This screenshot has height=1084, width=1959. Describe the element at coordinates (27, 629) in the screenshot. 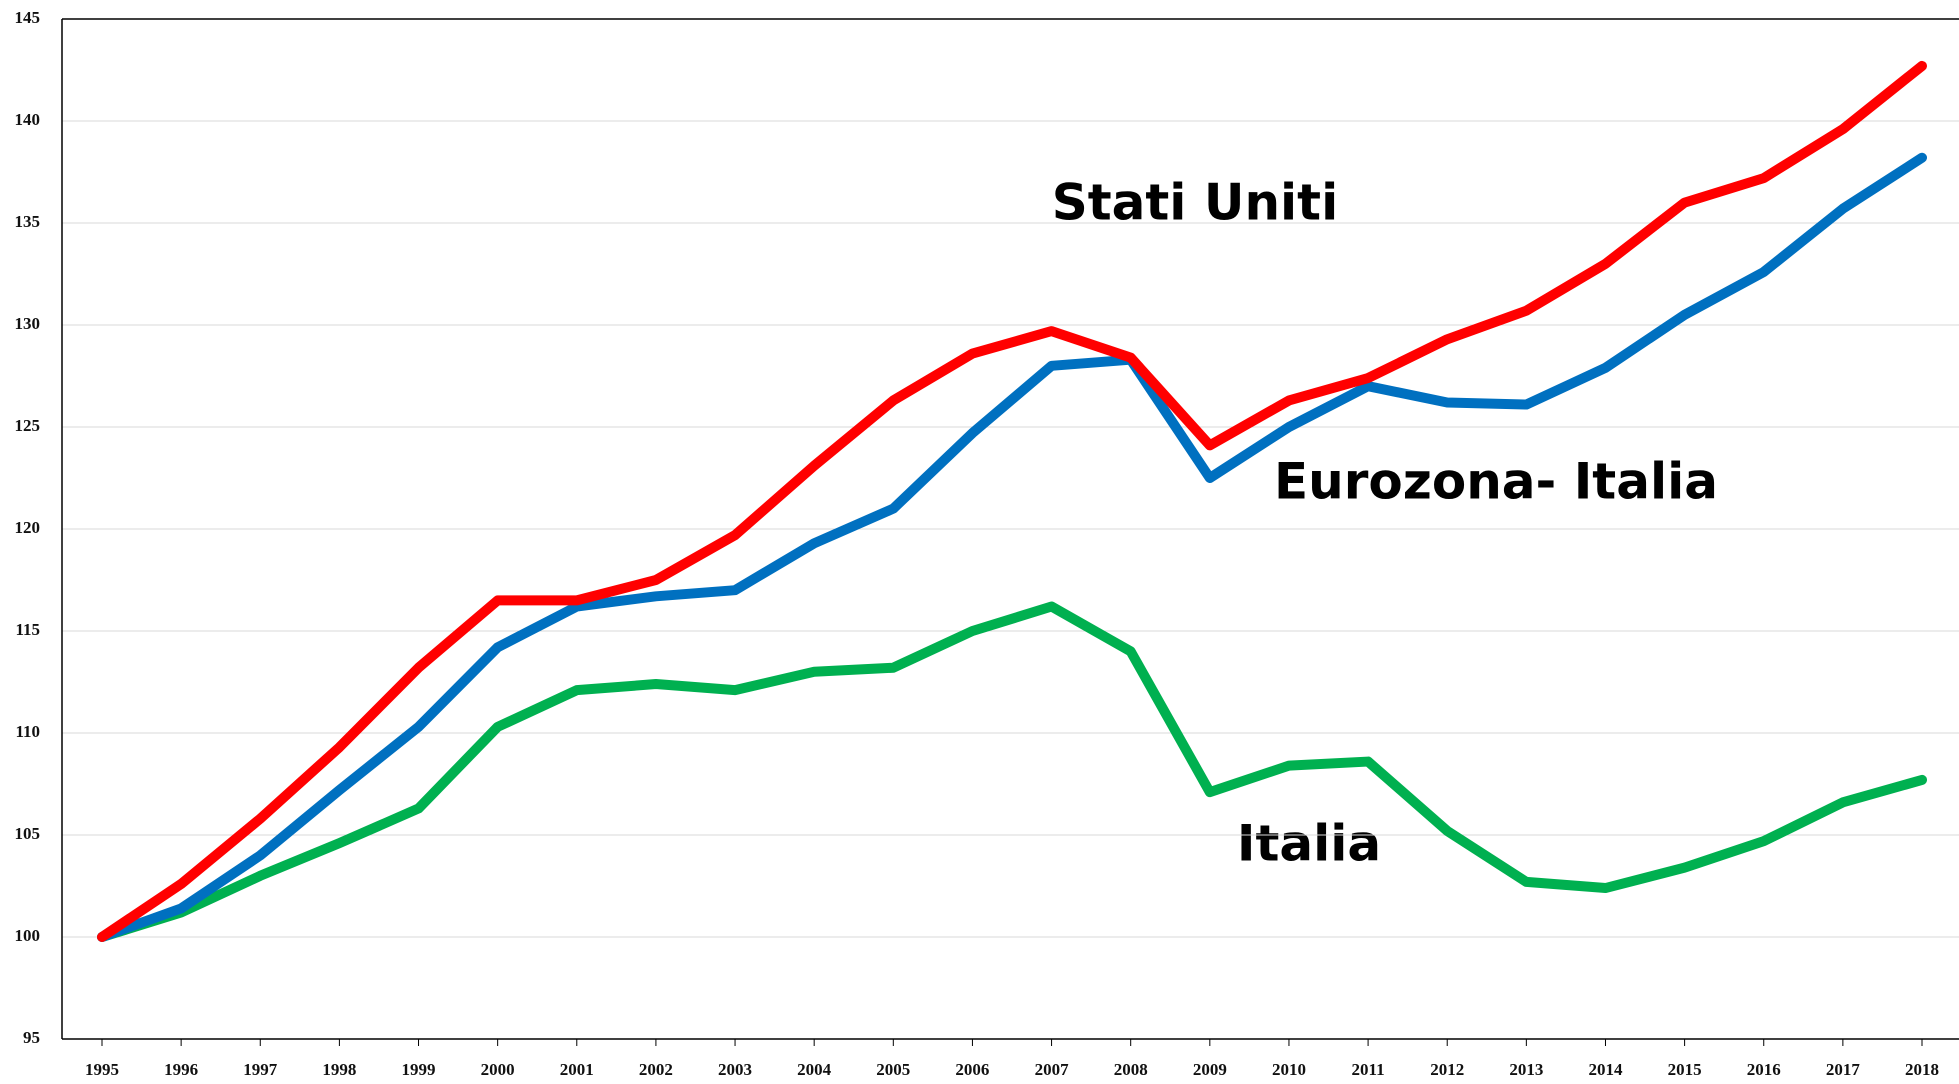

I see `y-tick-label: 115` at that location.